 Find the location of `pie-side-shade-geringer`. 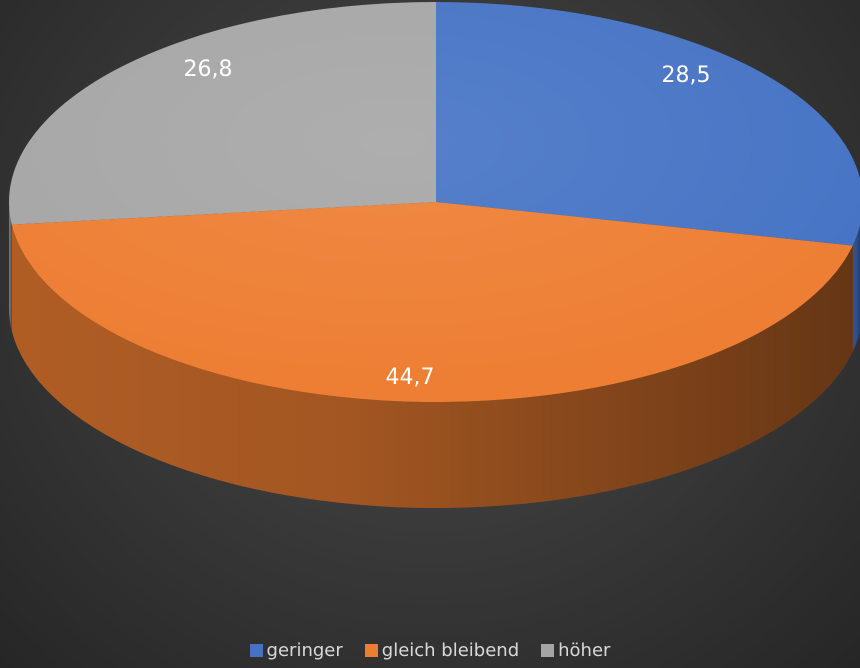

pie-side-shade-geringer is located at coordinates (856, 288).